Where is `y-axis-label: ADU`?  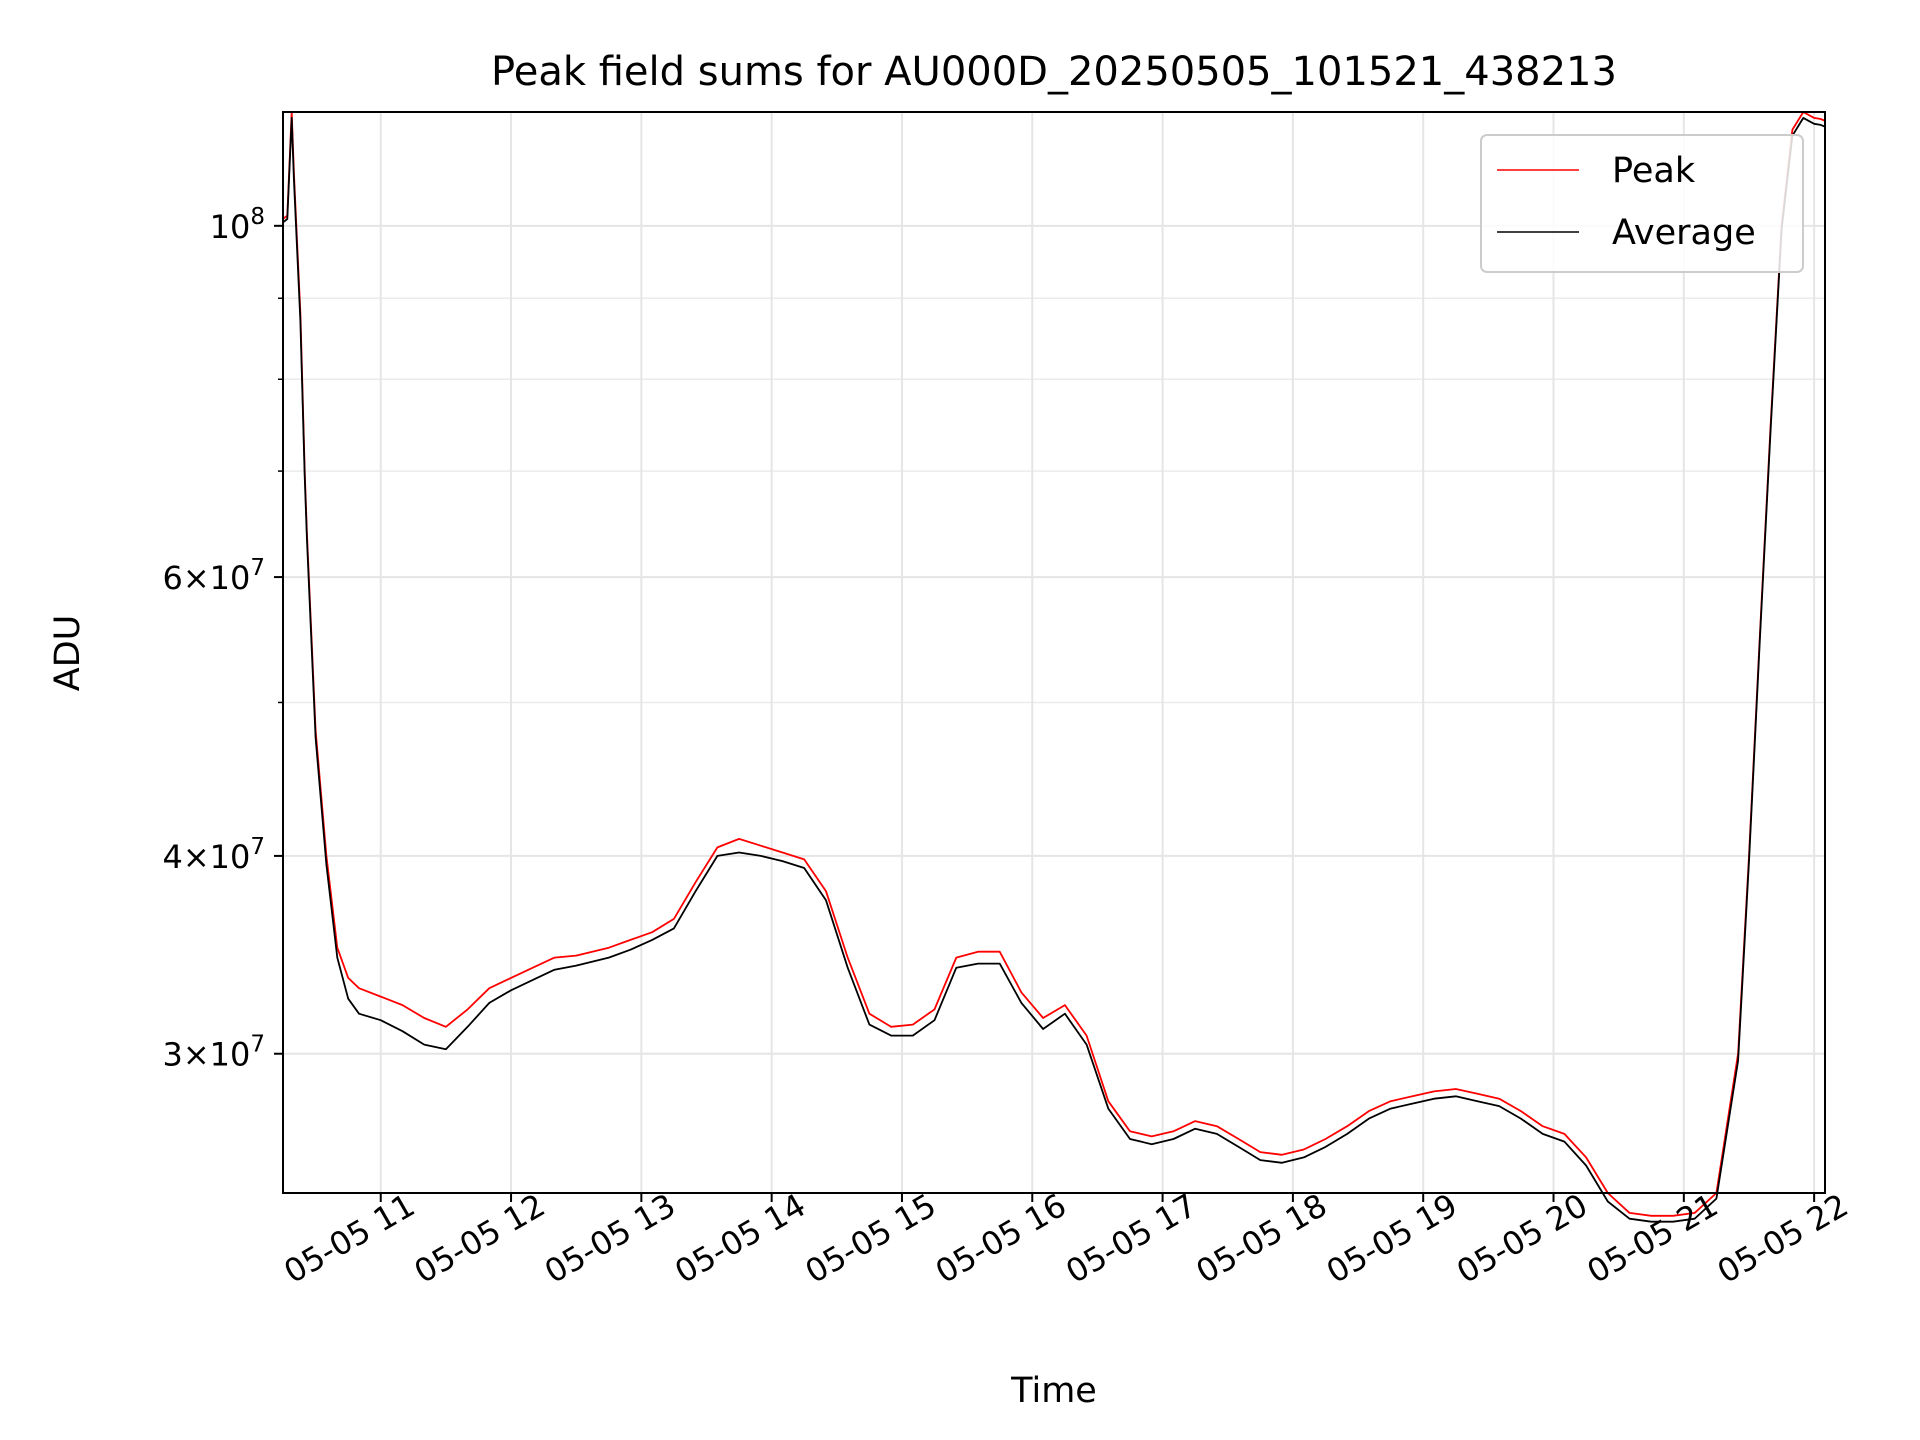 y-axis-label: ADU is located at coordinates (68, 653).